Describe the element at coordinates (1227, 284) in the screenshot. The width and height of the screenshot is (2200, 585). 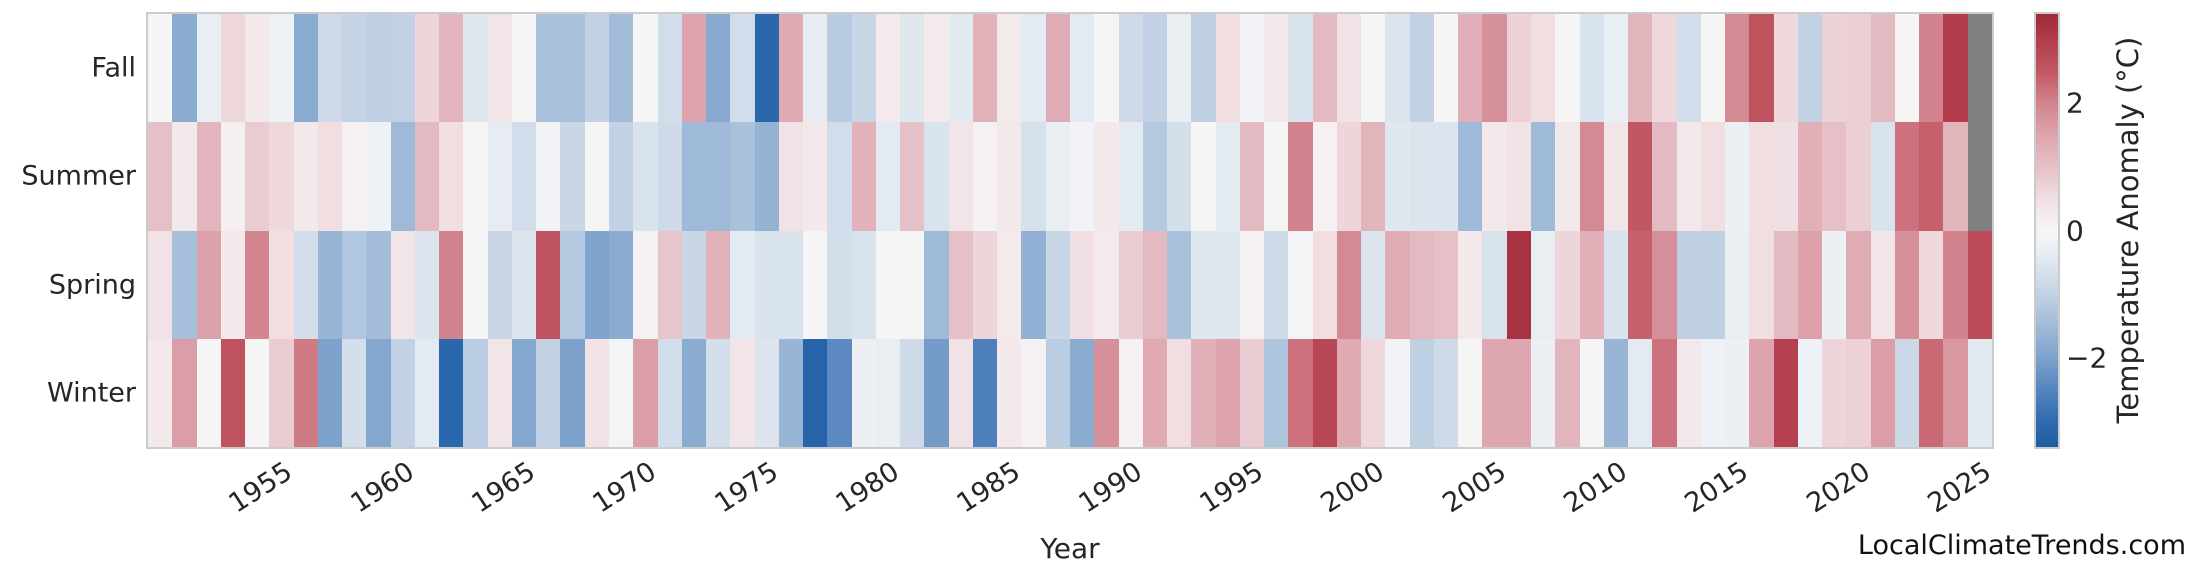
I see `heatmap-cell-spring-1994` at that location.